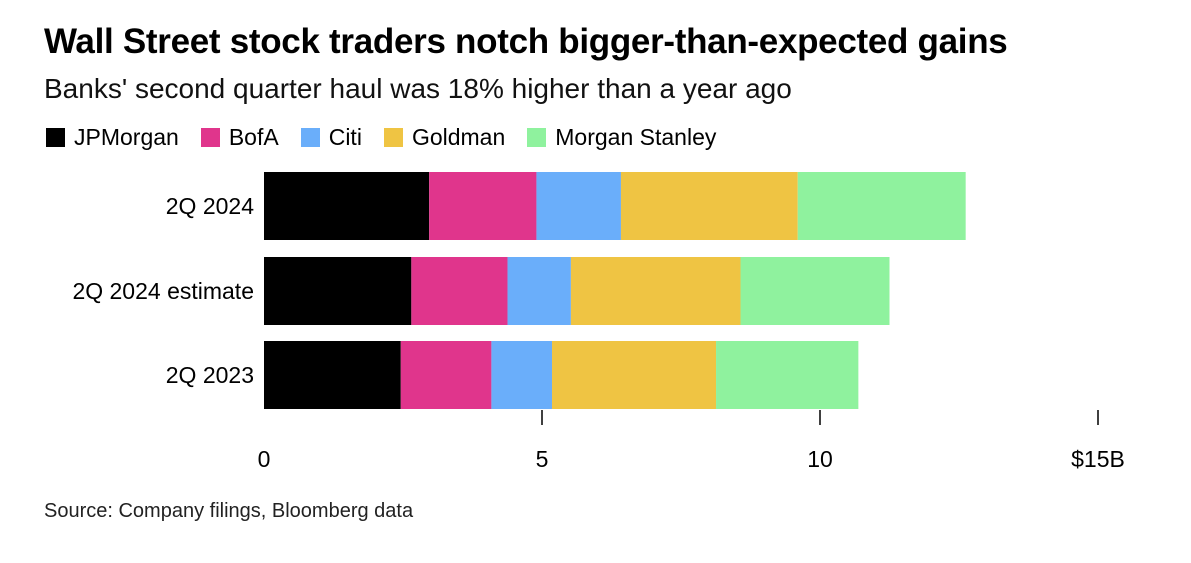 The image size is (1191, 563). Describe the element at coordinates (345, 137) in the screenshot. I see `legend-label: Citi` at that location.